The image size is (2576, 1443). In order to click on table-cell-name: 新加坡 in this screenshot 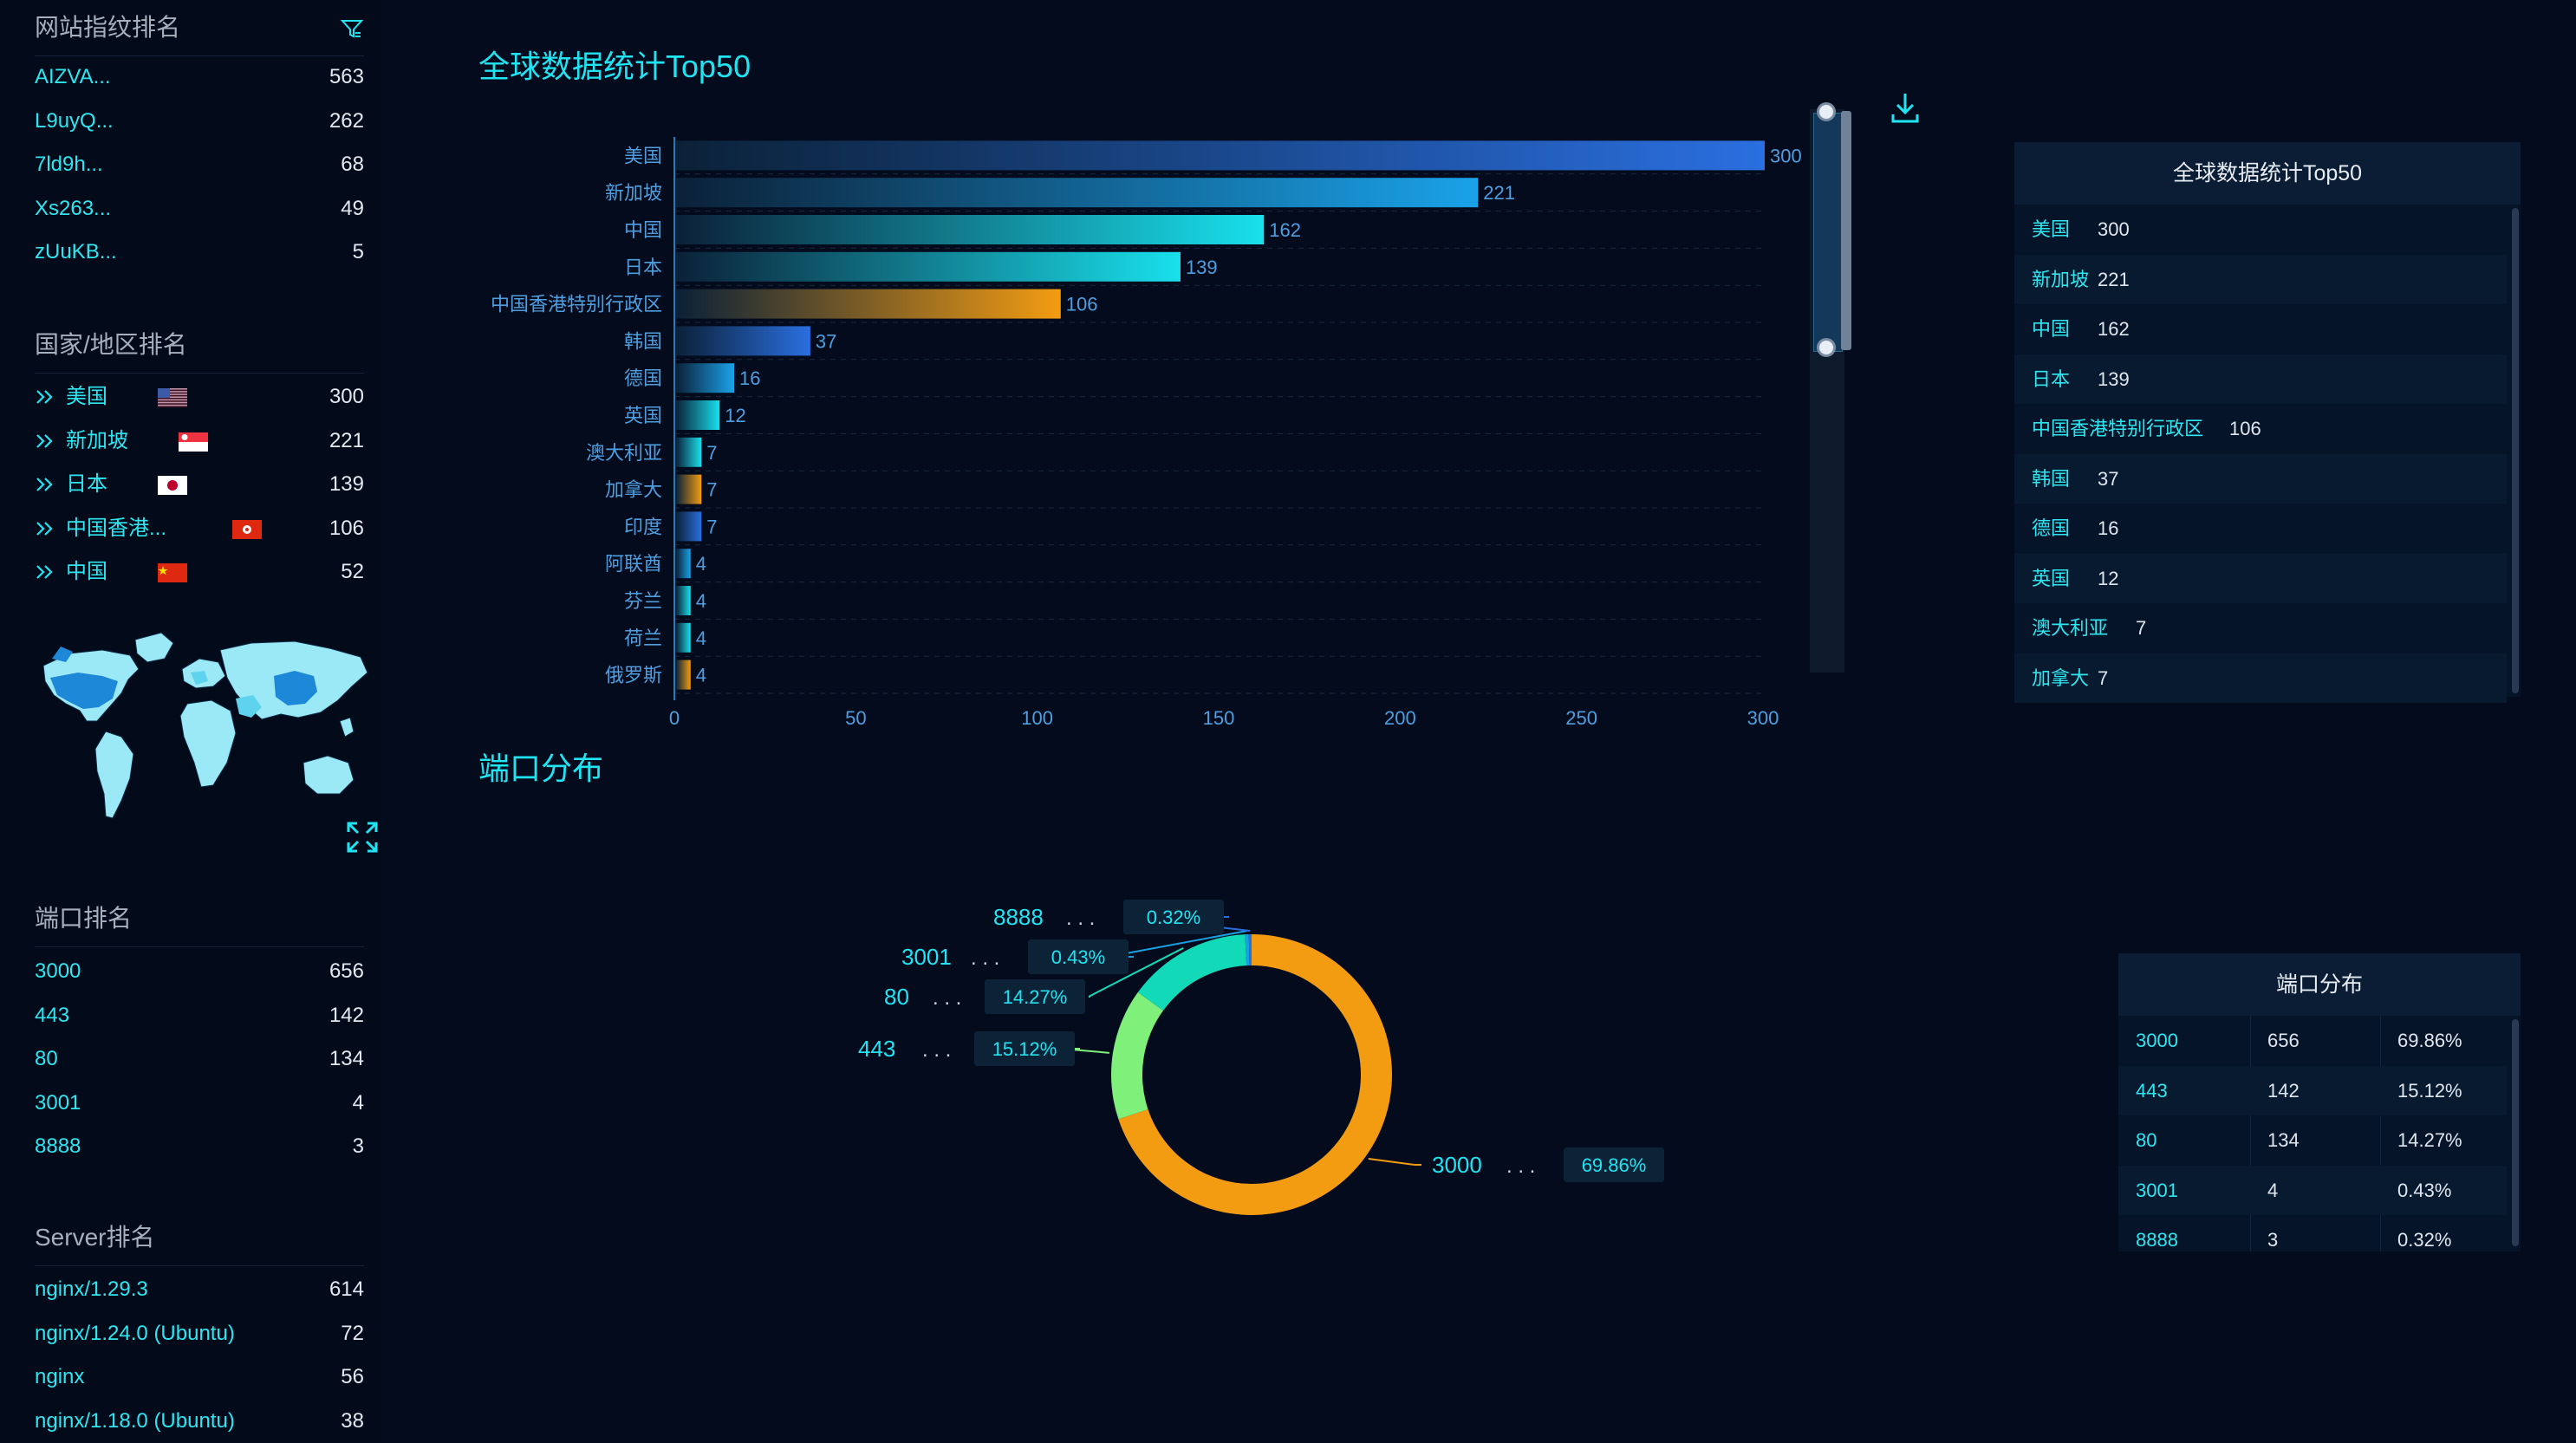, I will do `click(2061, 279)`.